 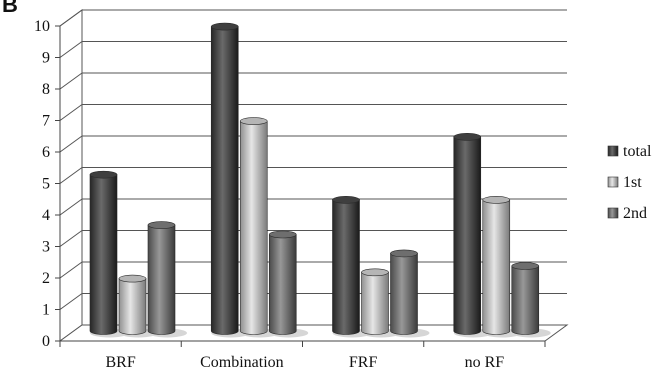 What do you see at coordinates (525, 300) in the screenshot?
I see `bar-no-rf-2nd` at bounding box center [525, 300].